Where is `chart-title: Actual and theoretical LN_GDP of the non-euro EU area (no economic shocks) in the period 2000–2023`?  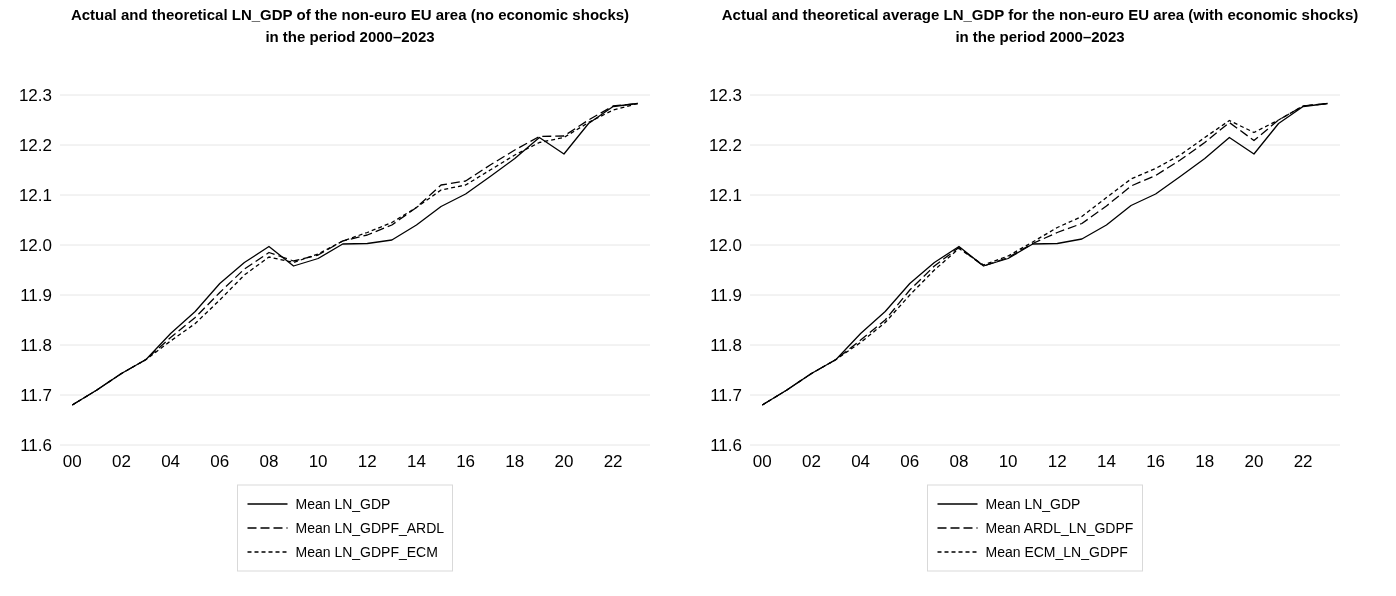
chart-title: Actual and theoretical LN_GDP of the non-euro EU area (no economic shocks) in the period 2000–2023 is located at coordinates (350, 25).